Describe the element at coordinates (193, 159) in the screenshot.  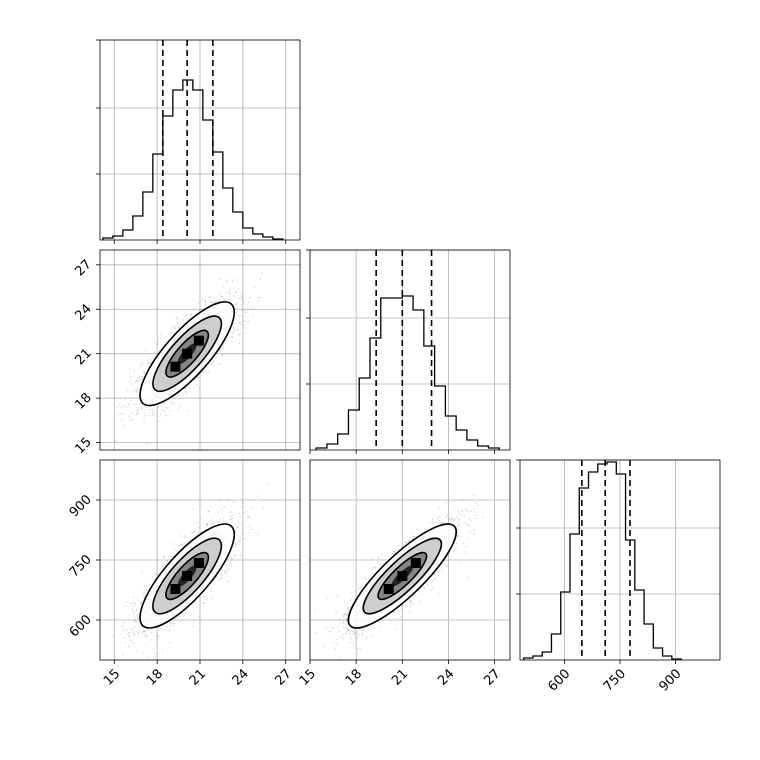
I see `hist-x0-step-line` at that location.